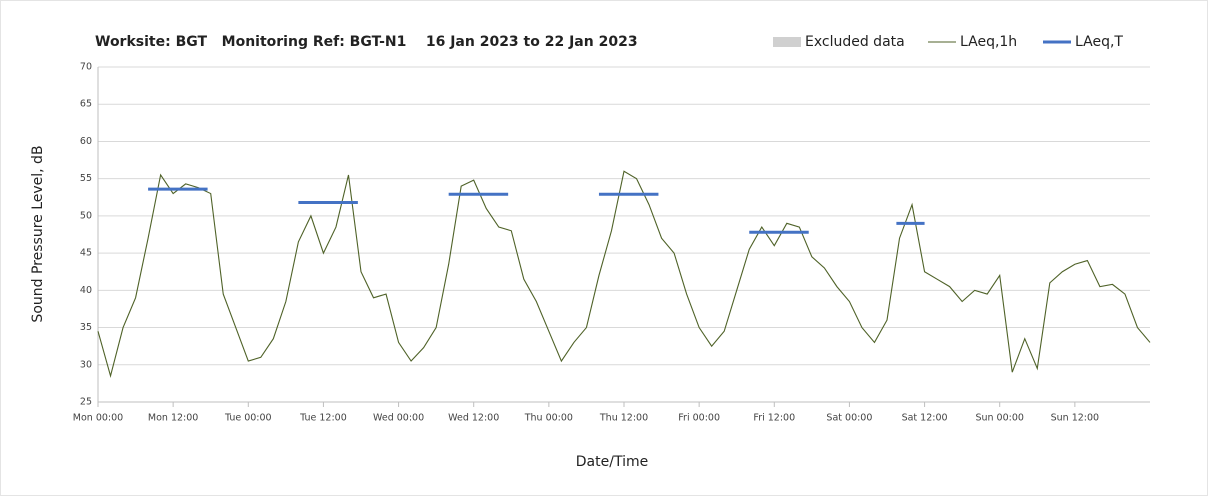 The height and width of the screenshot is (496, 1208). Describe the element at coordinates (86, 178) in the screenshot. I see `y-tick-label: 55` at that location.